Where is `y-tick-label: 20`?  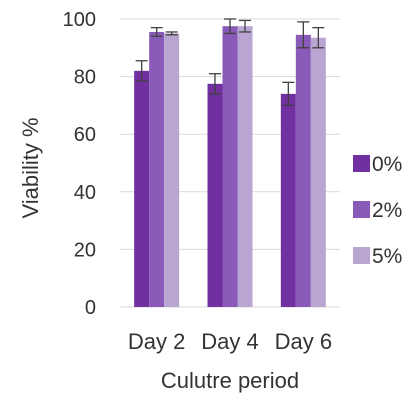
y-tick-label: 20 is located at coordinates (85, 250).